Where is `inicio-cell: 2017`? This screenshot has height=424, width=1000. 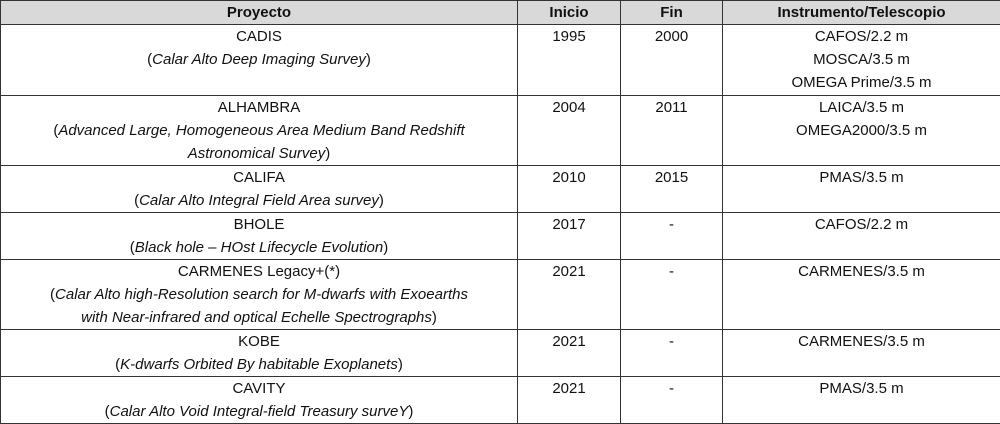 inicio-cell: 2017 is located at coordinates (569, 236).